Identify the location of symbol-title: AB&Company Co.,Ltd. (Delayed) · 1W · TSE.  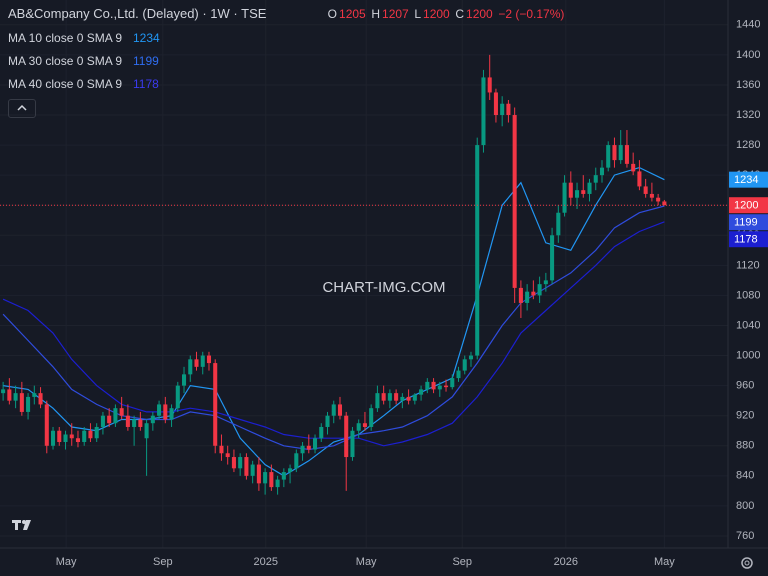
(137, 13).